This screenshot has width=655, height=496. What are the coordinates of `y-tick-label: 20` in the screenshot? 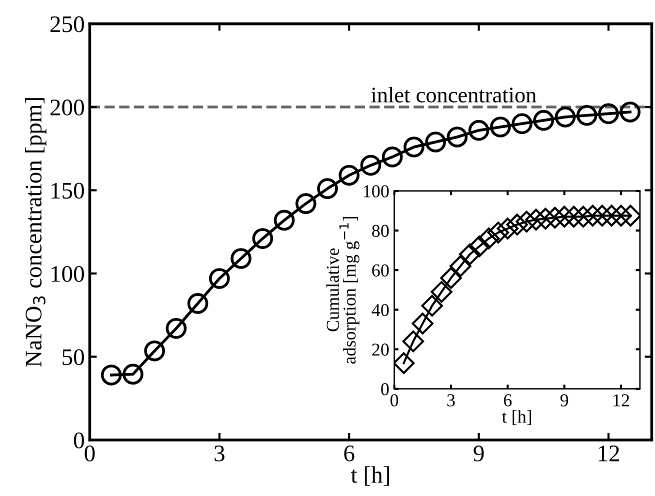 It's located at (380, 350).